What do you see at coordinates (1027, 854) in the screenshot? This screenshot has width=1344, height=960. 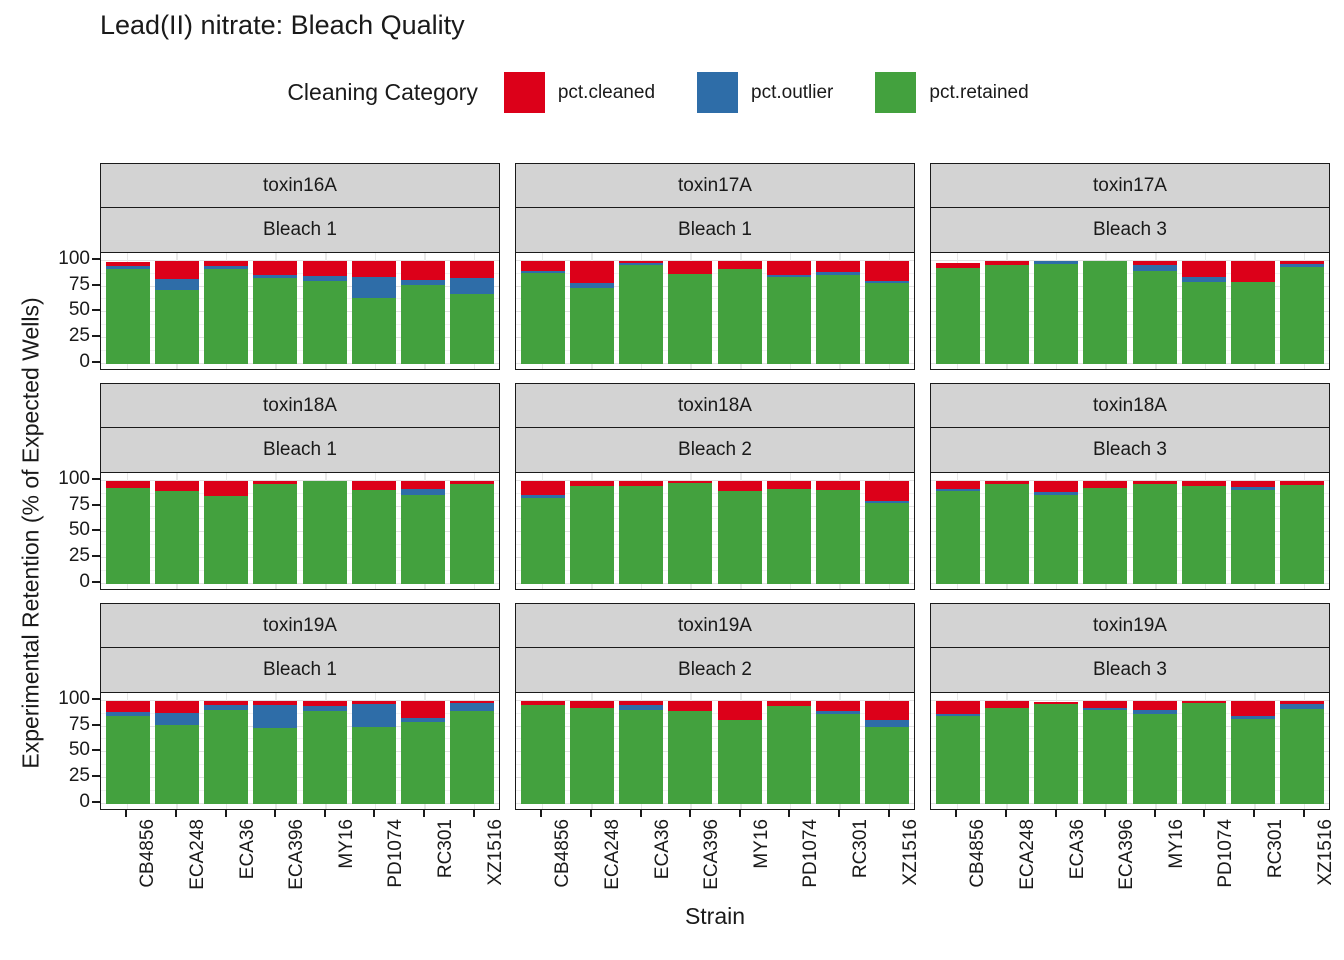 I see `x-tick-label-ECA248: ECA248` at bounding box center [1027, 854].